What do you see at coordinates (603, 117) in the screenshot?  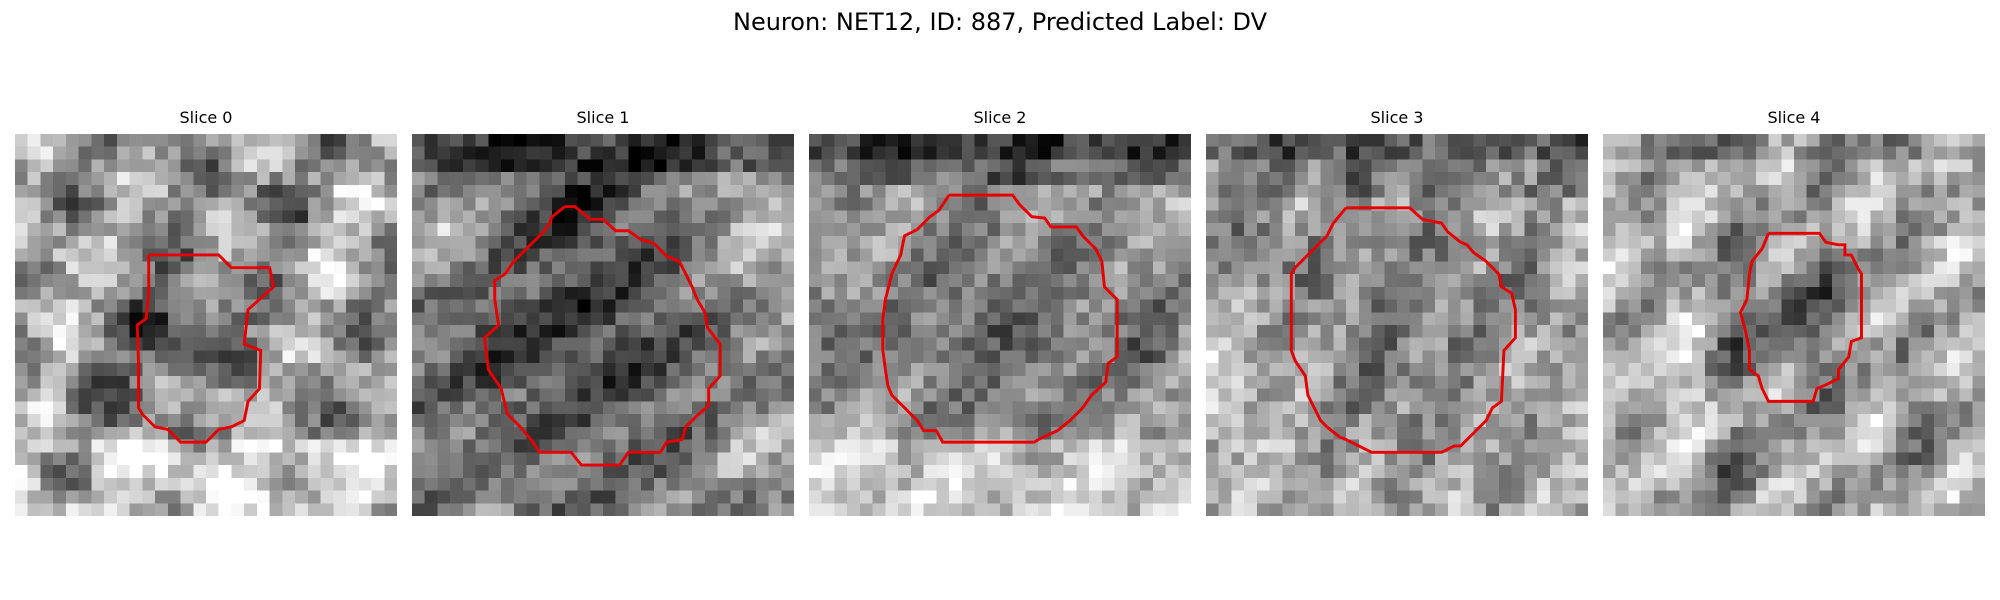 I see `slice-title-1: Slice 1` at bounding box center [603, 117].